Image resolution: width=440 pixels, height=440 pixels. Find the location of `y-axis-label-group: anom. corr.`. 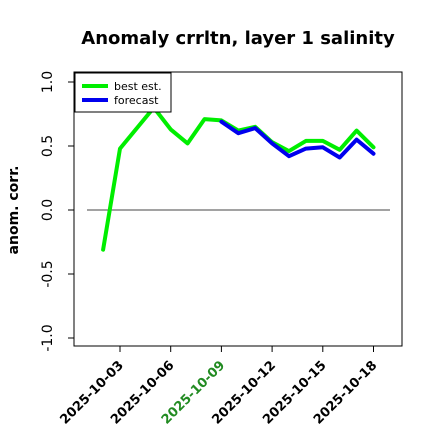

y-axis-label-group: anom. corr. is located at coordinates (14, 210).